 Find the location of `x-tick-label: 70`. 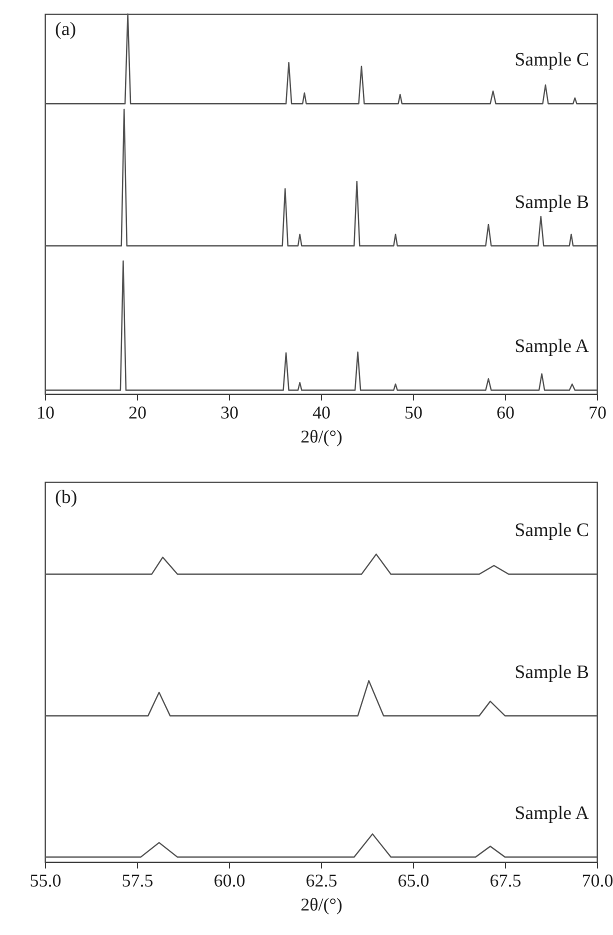

x-tick-label: 70 is located at coordinates (597, 412).